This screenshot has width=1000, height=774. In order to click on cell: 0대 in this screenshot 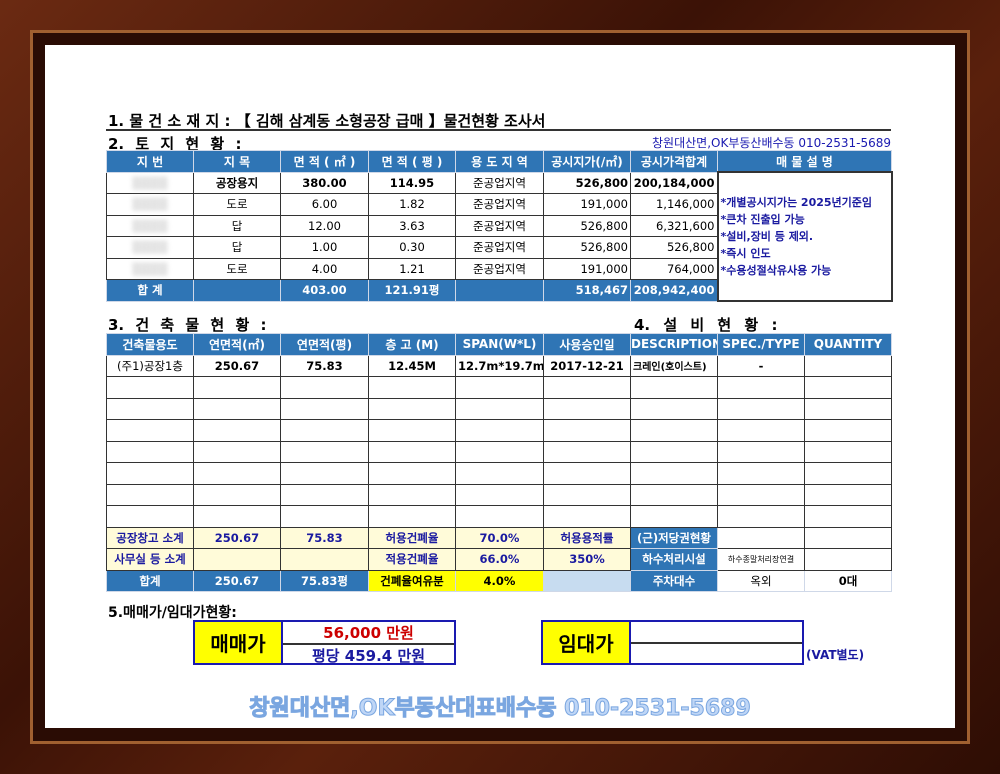, I will do `click(848, 580)`.